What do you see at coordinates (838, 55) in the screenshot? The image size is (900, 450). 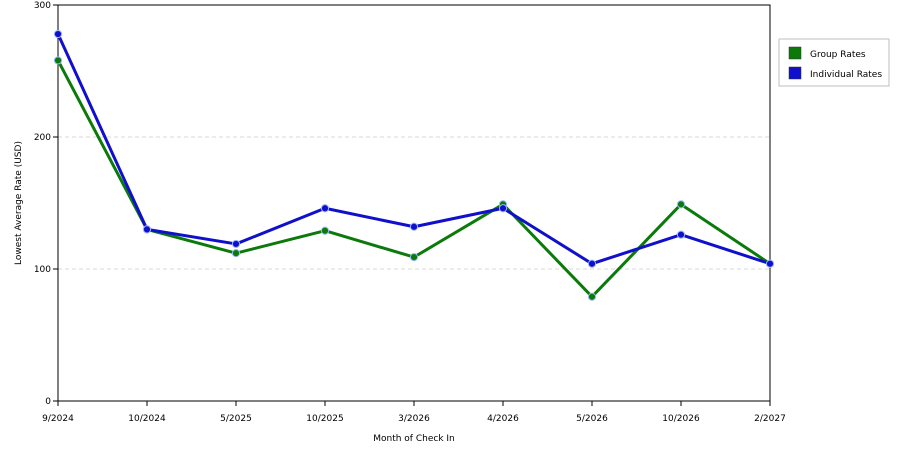 I see `legend-label: Group Rates` at bounding box center [838, 55].